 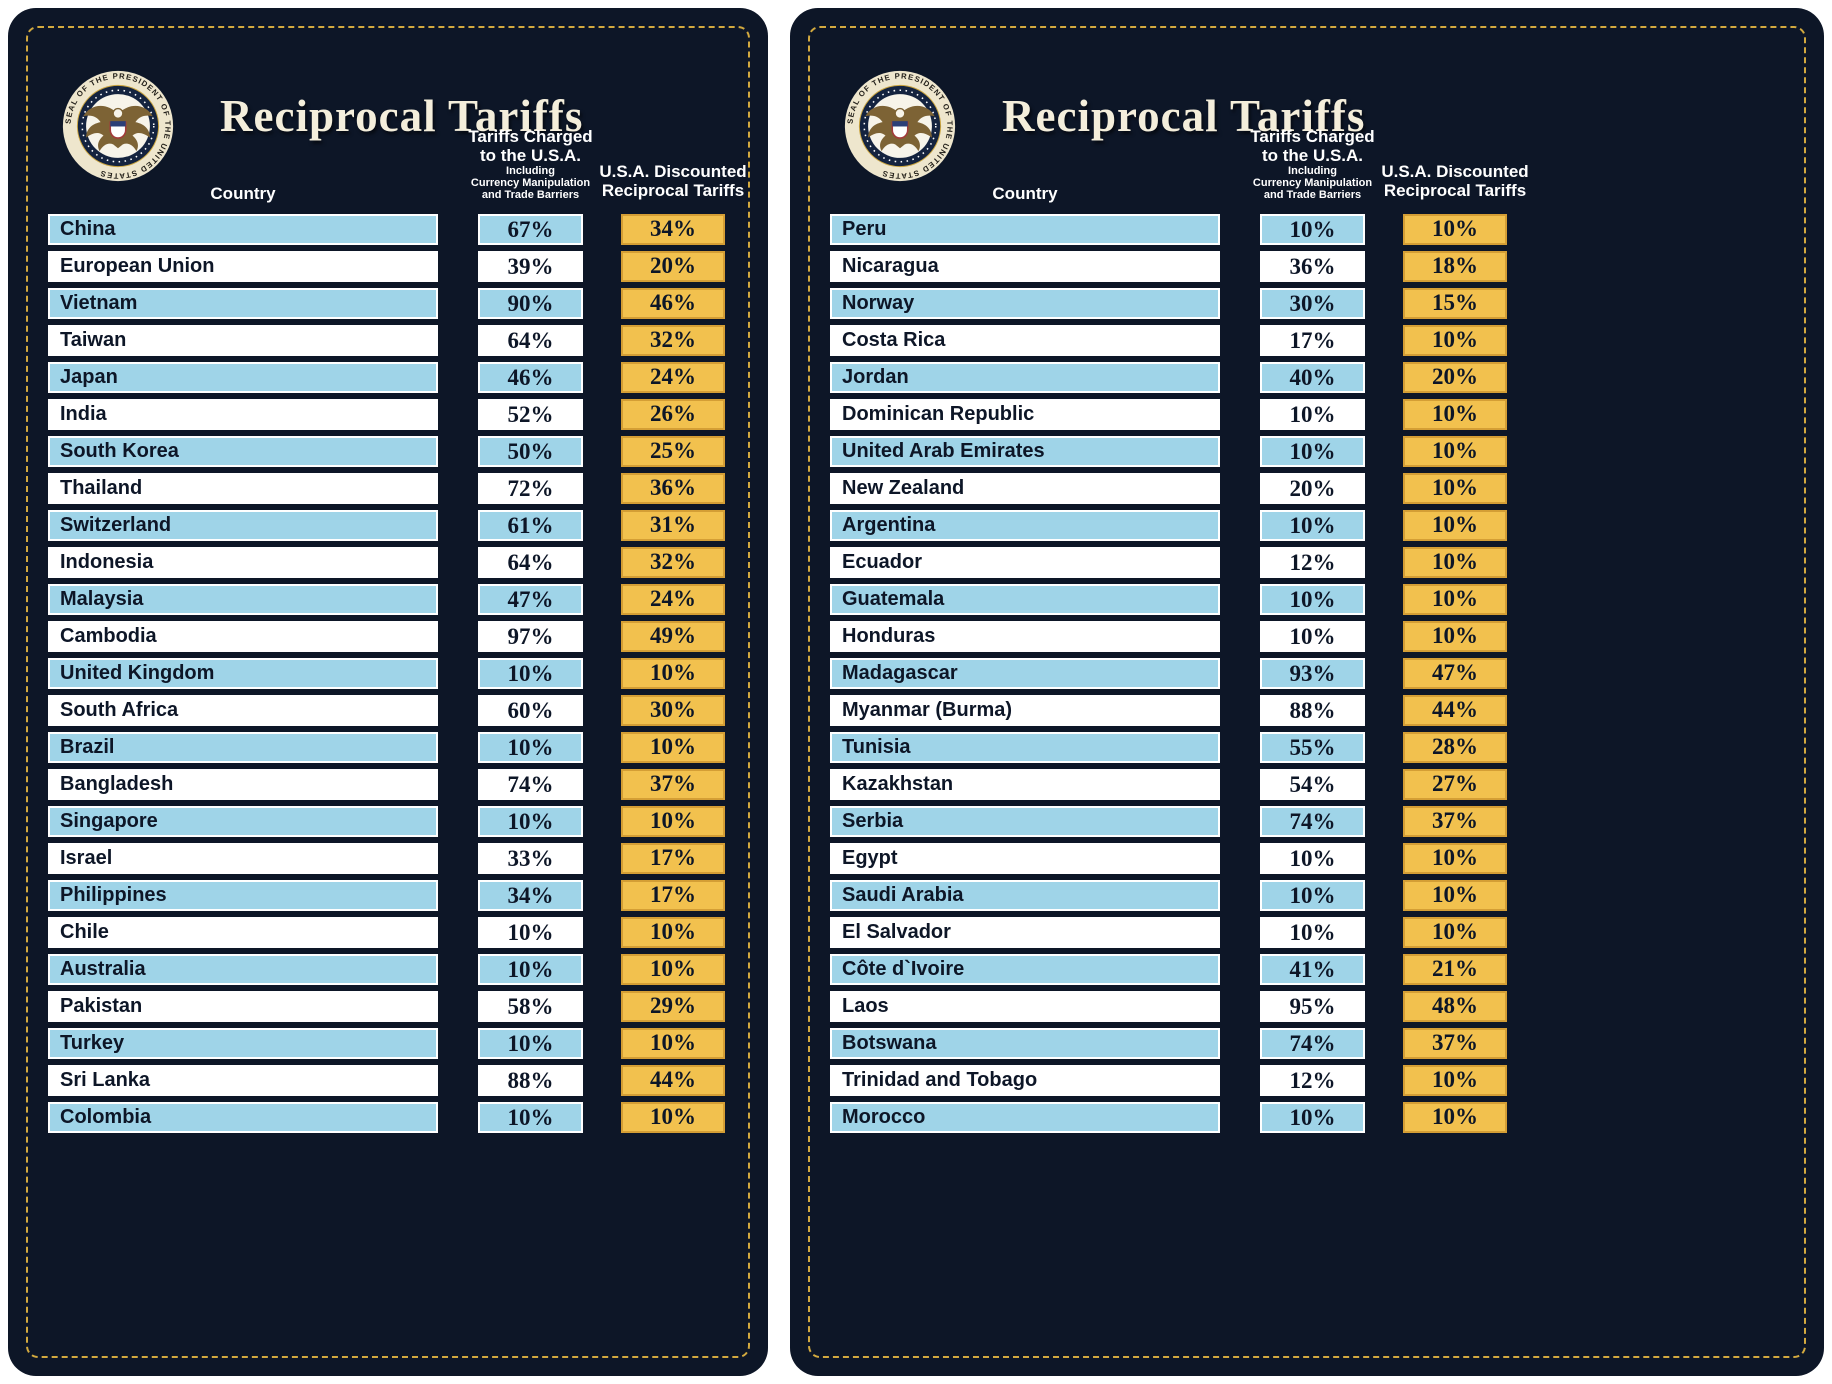 I want to click on country-cell: Nicaragua, so click(x=1025, y=266).